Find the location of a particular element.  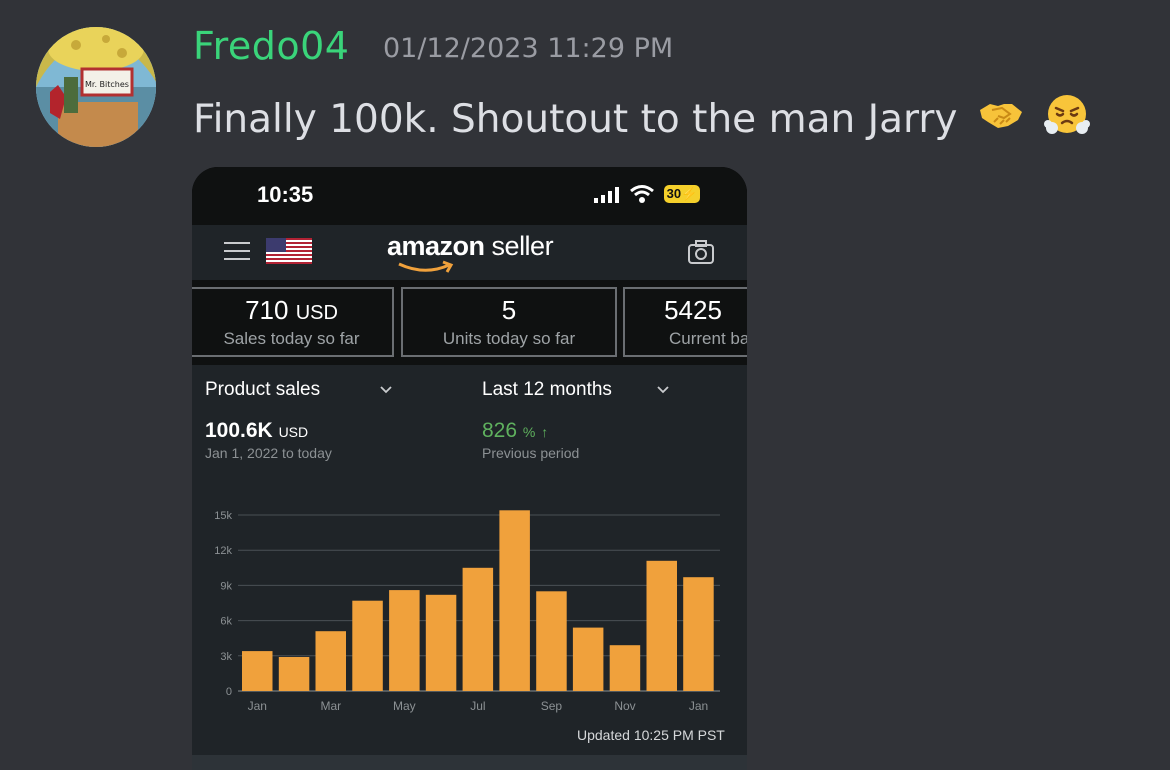

face-with-steam-emoji is located at coordinates (1067, 115).